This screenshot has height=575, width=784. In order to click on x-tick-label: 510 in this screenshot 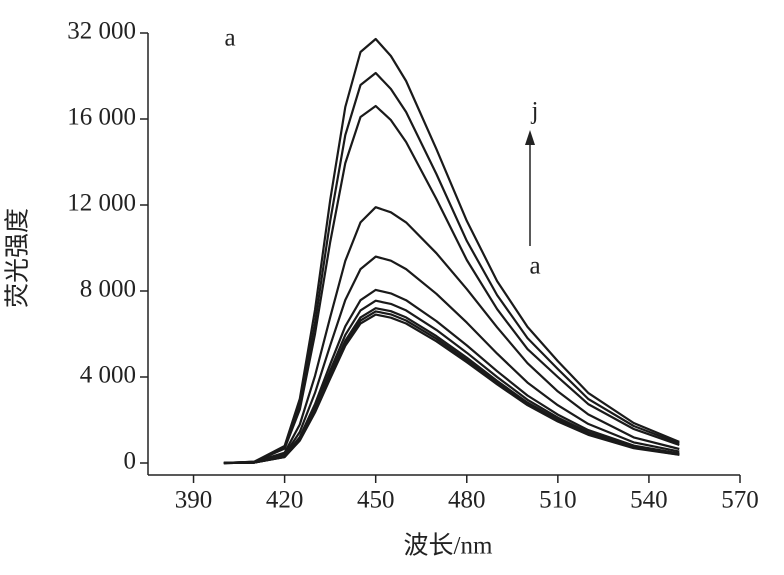, I will do `click(558, 500)`.